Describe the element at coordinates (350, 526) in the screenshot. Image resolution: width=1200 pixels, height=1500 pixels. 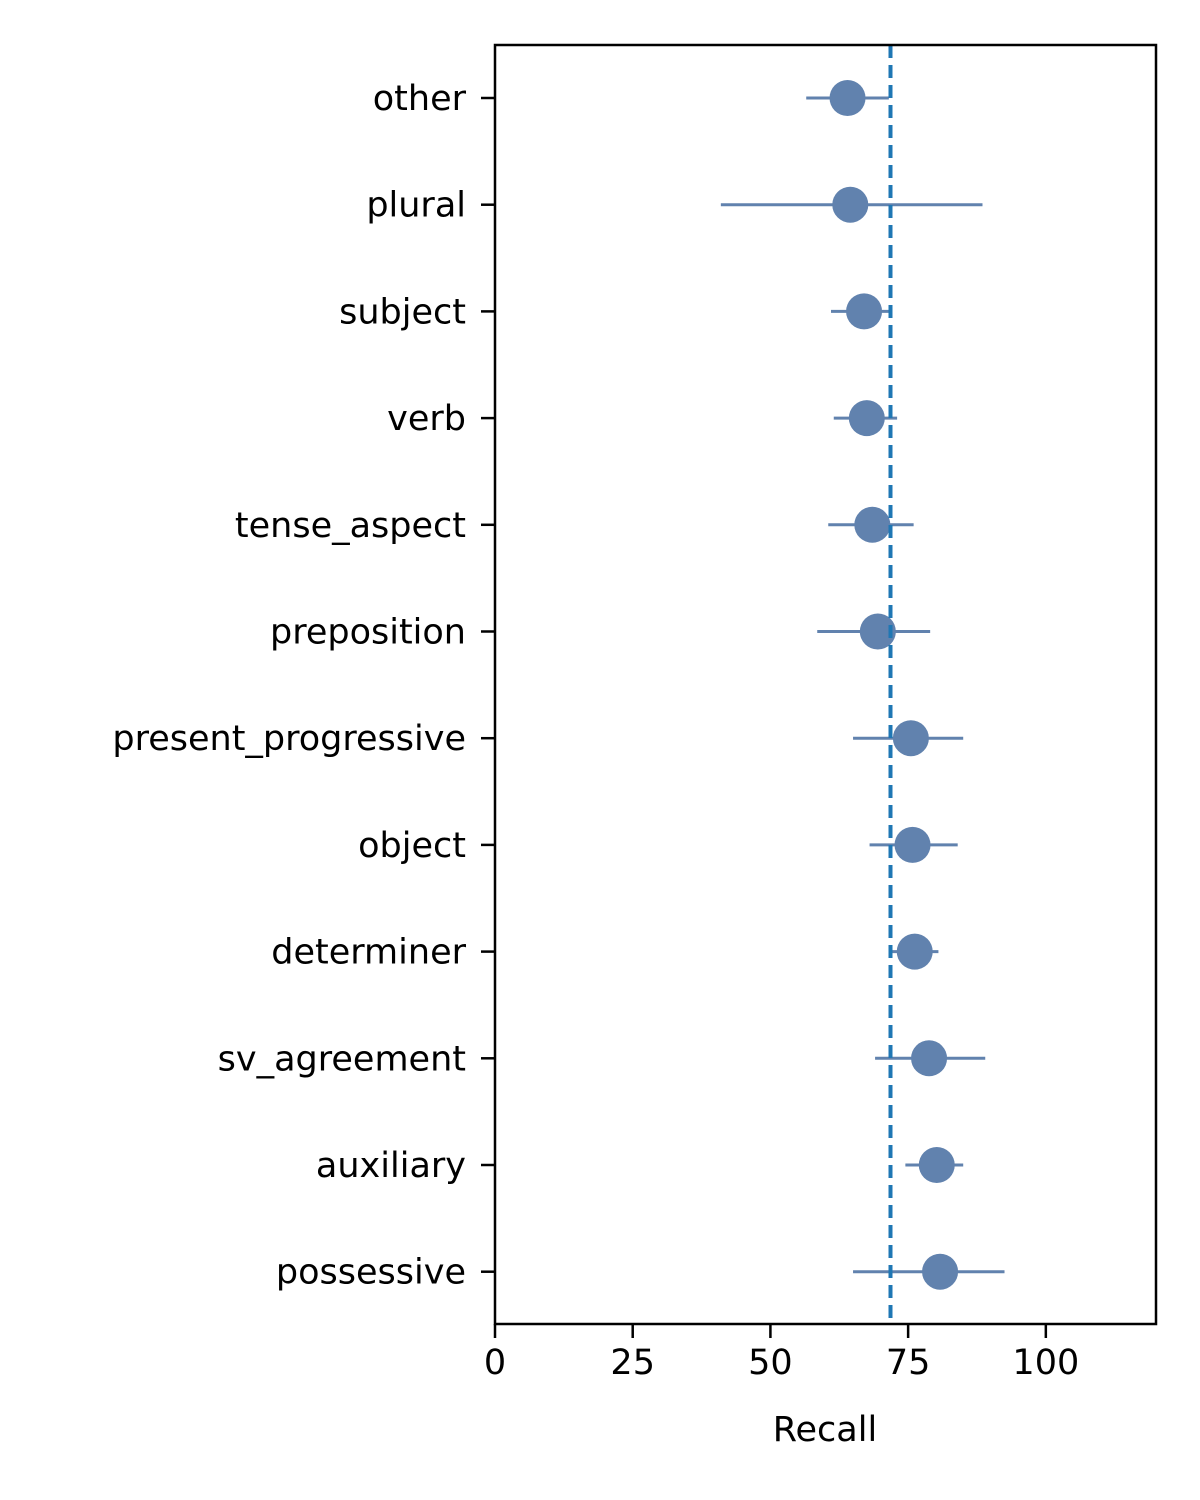
I see `y-tick-label: tense_aspect` at that location.